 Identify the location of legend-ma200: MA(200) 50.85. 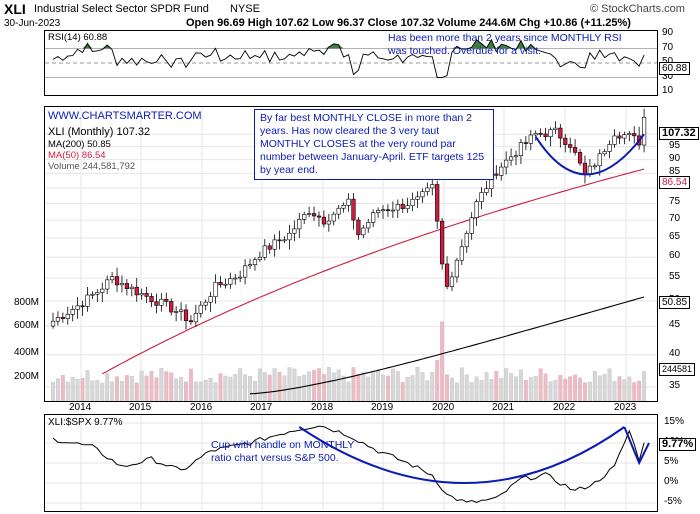
(79, 144).